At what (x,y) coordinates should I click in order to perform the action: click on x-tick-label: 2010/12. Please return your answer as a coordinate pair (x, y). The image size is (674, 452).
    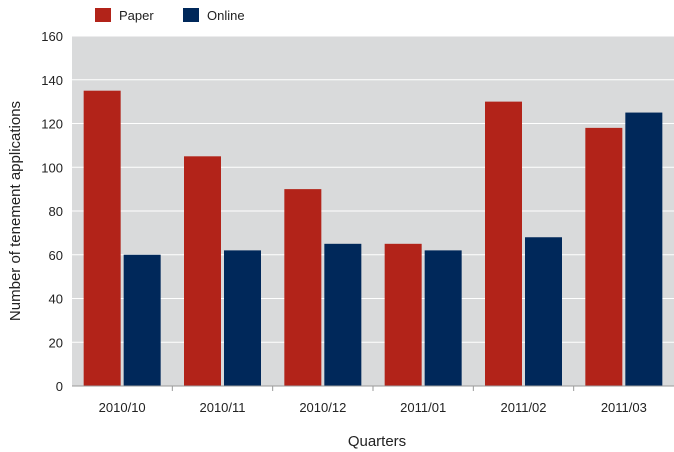
    Looking at the image, I should click on (322, 407).